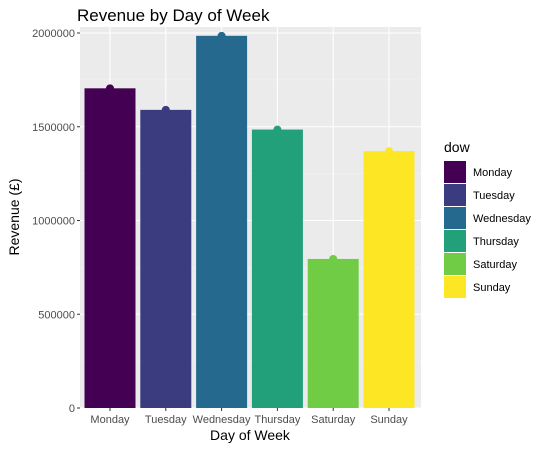 The image size is (550, 450). Describe the element at coordinates (455, 287) in the screenshot. I see `legend-key-sunday` at that location.